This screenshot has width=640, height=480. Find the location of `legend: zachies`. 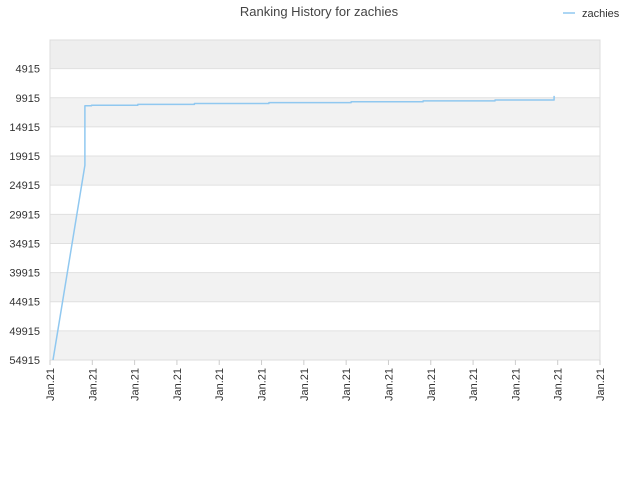

legend: zachies is located at coordinates (591, 14).